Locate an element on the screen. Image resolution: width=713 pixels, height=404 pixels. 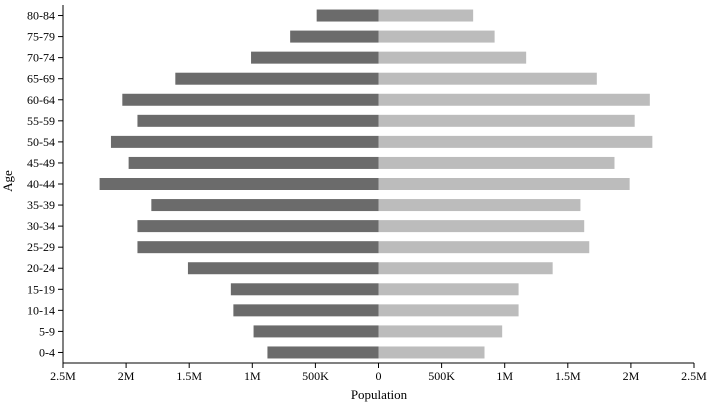
y-category-label: 10-14 is located at coordinates (41, 310).